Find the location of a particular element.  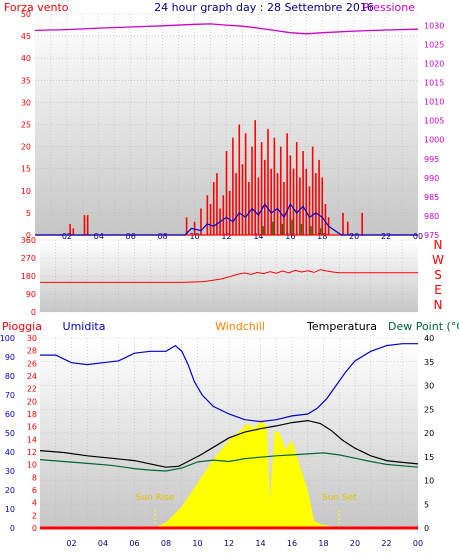

temperature-tick: 0 is located at coordinates (426, 528).